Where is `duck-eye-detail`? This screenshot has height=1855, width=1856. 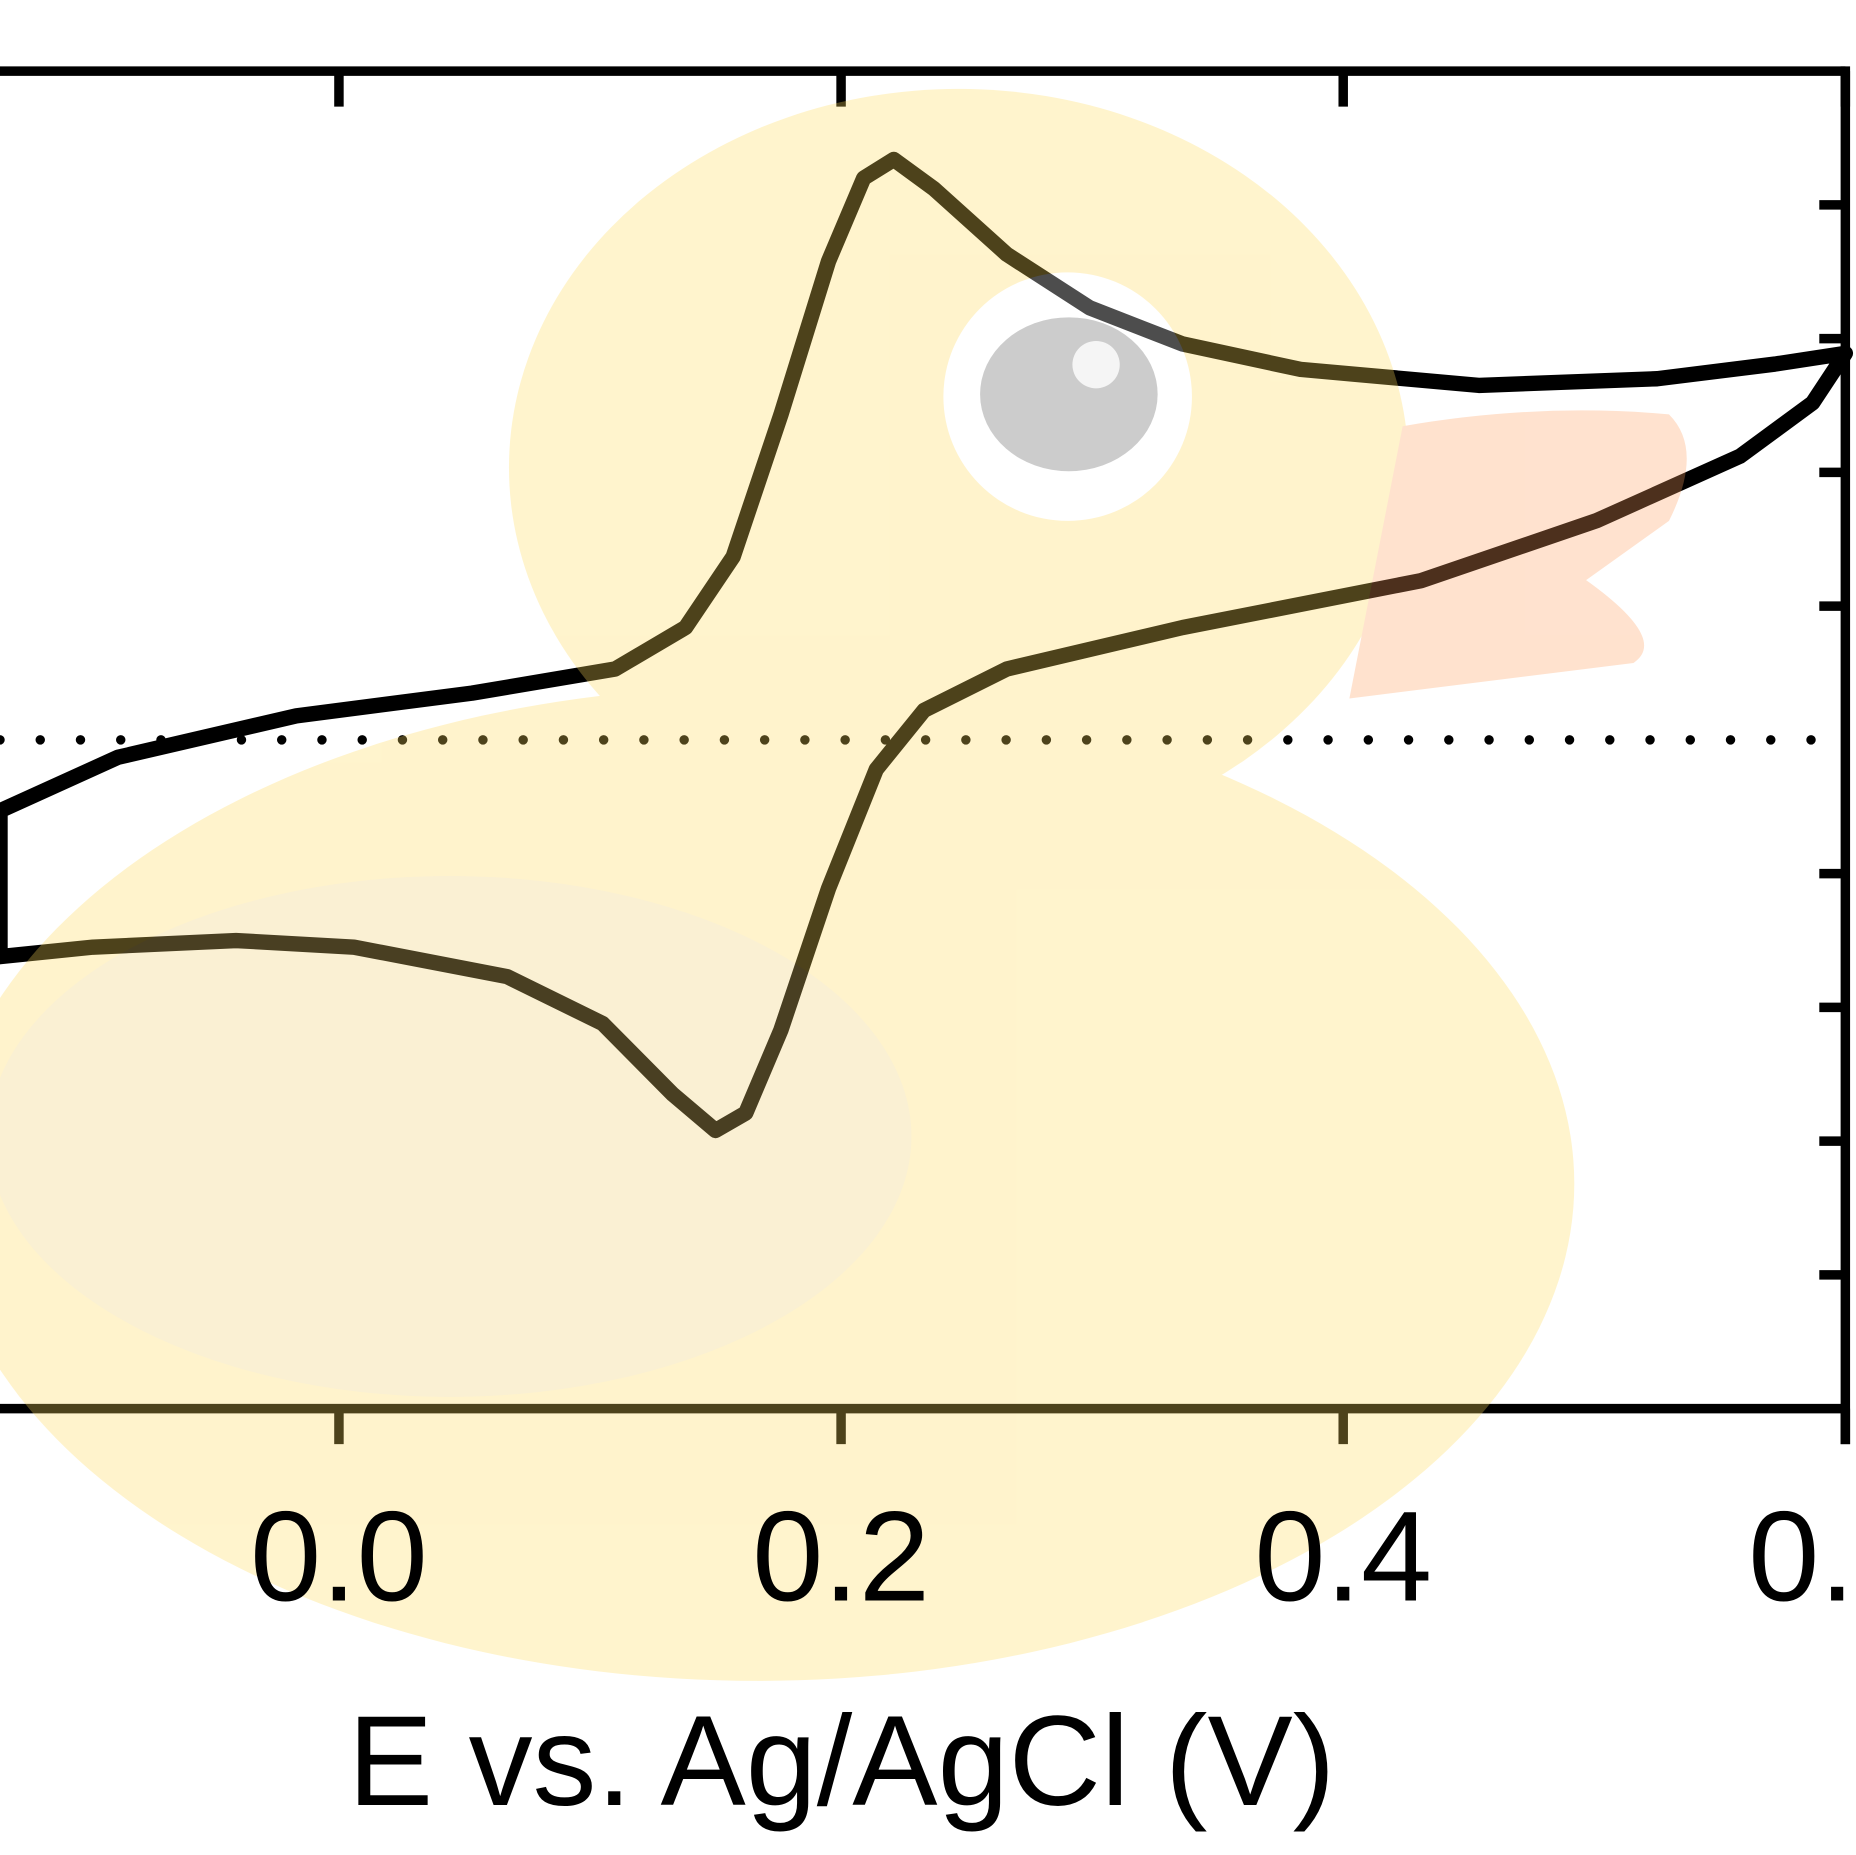 duck-eye-detail is located at coordinates (1069, 394).